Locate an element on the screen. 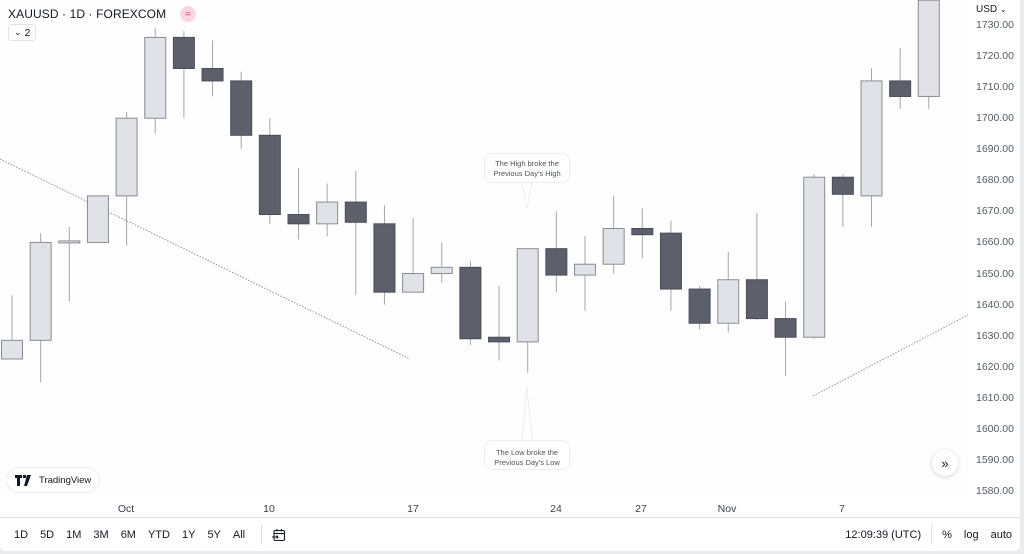 This screenshot has height=554, width=1024. high-annotation-callout: The High broke the Previous Day's High is located at coordinates (527, 168).